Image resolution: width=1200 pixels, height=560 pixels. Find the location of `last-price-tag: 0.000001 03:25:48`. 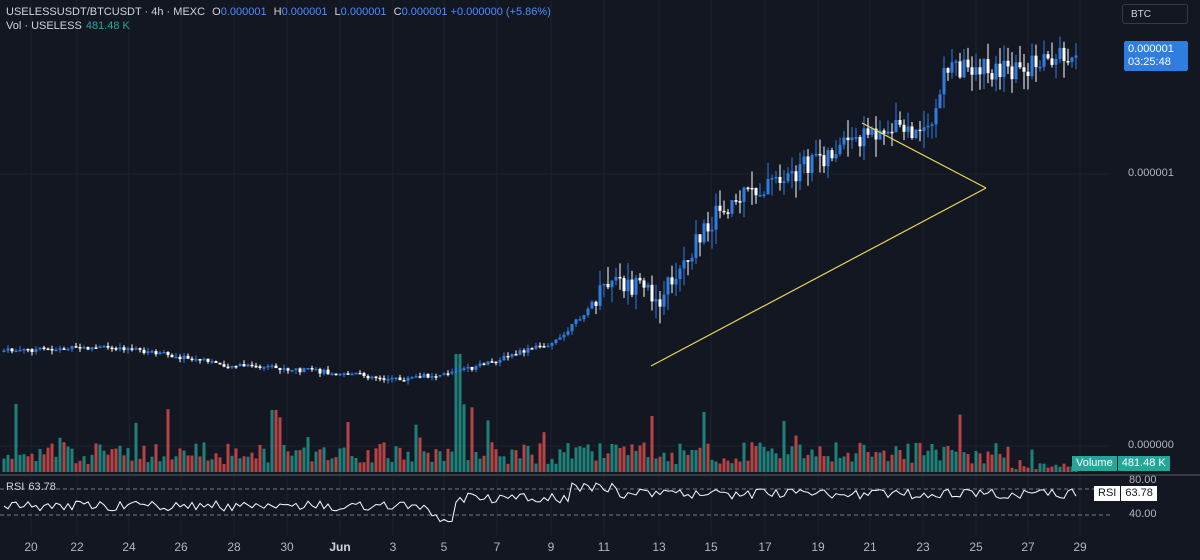

last-price-tag: 0.000001 03:25:48 is located at coordinates (1156, 56).